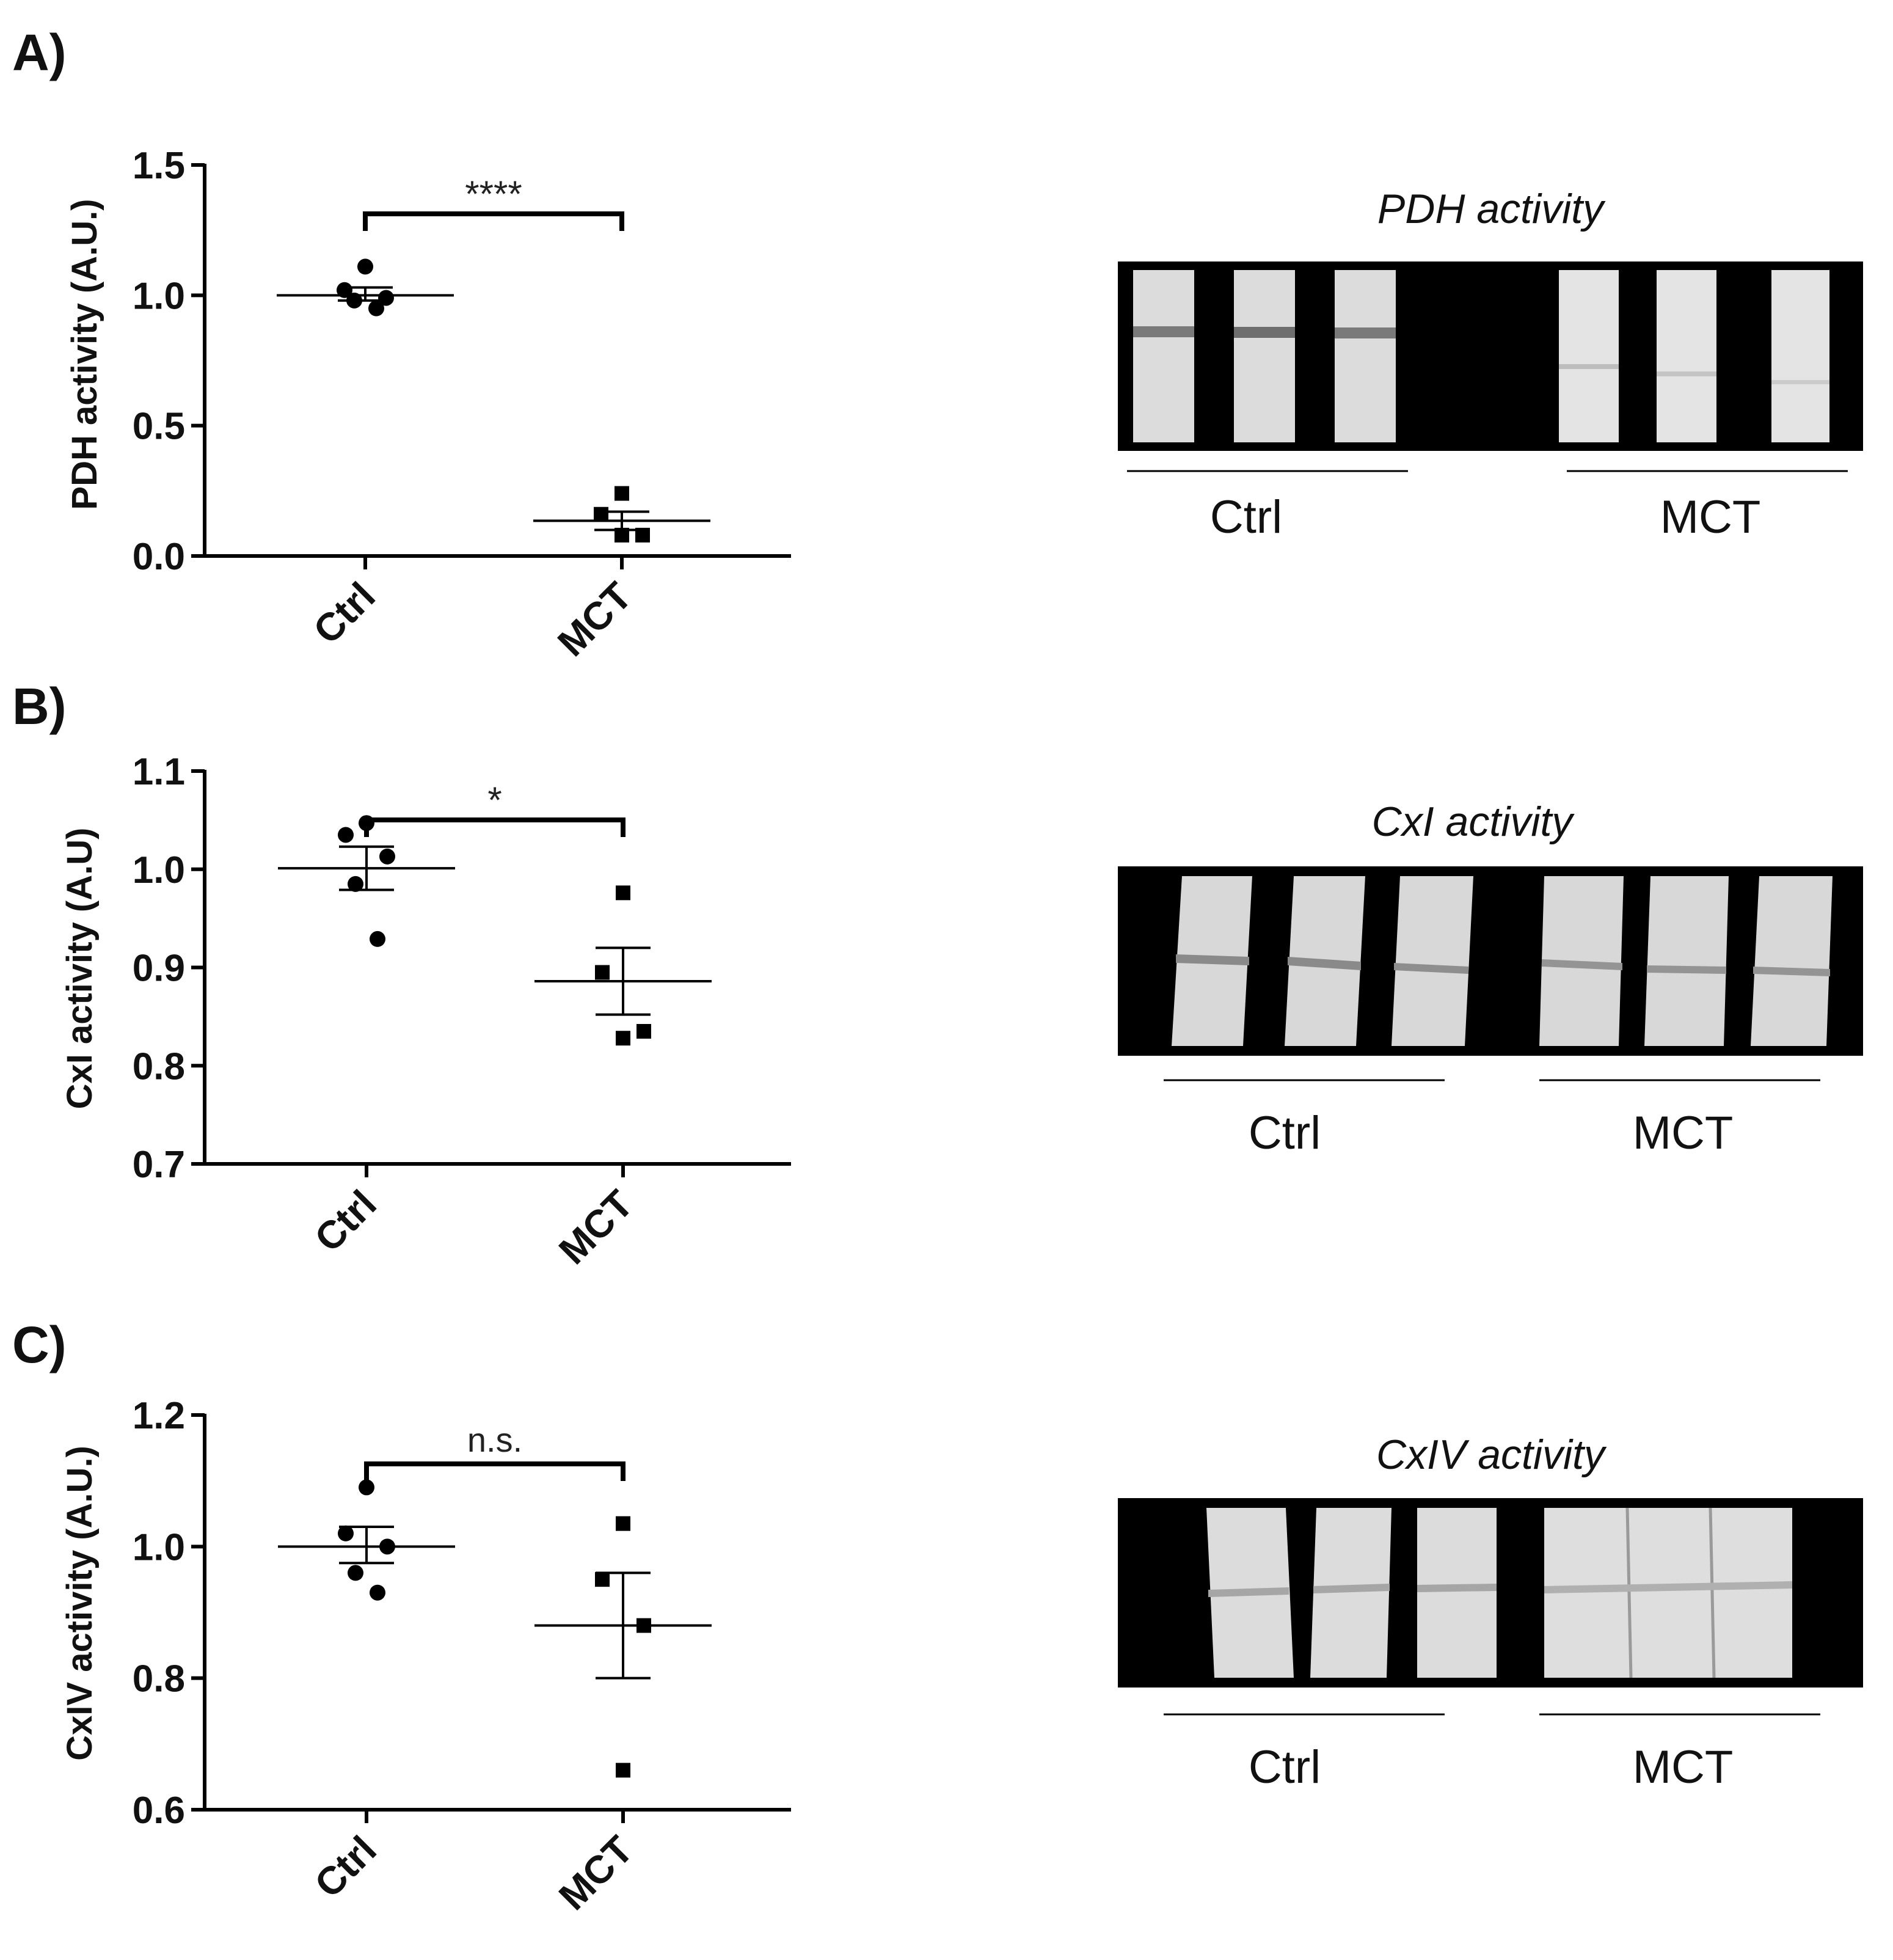 The width and height of the screenshot is (1893, 1960). I want to click on significance-label: ****, so click(494, 194).